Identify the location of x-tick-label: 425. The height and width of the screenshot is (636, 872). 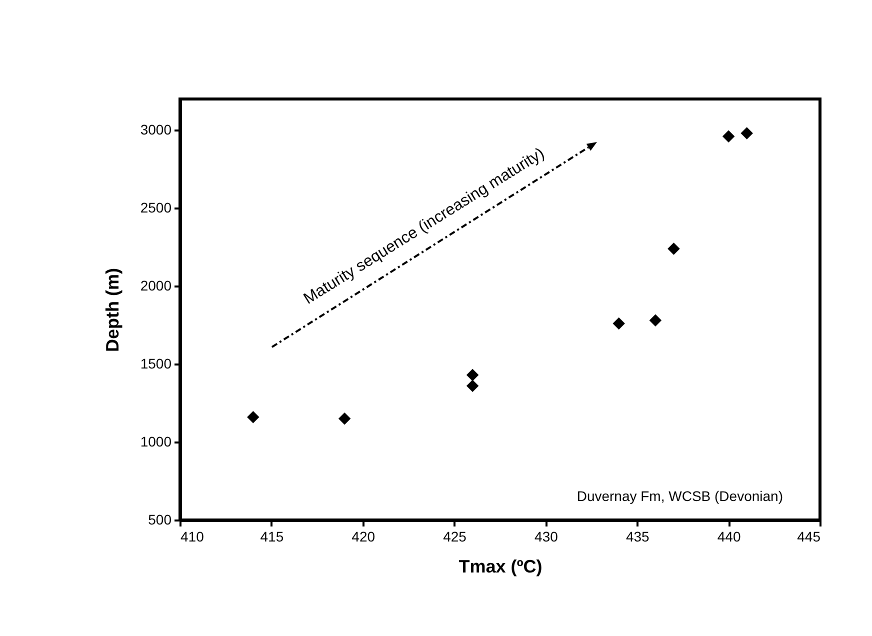
(455, 536).